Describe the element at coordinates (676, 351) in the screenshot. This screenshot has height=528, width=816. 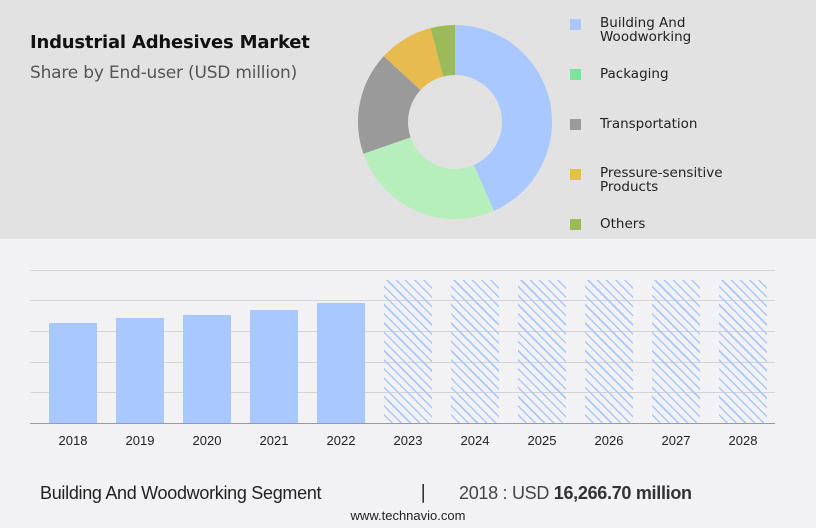
I see `forecast-bar-2027` at that location.